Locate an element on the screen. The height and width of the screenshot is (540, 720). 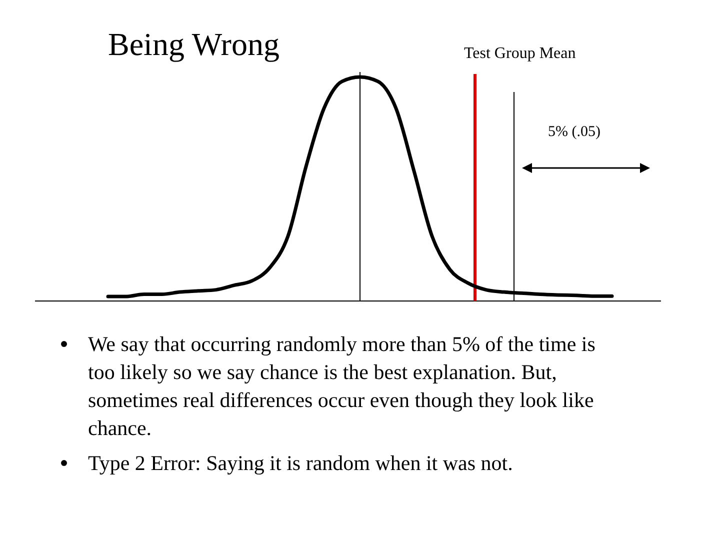
text: We say that occurring randomly more than 5% of the time is too likely so we say chance is the best explanation. But, sometimes real differences occur even though they look like chance. is located at coordinates (342, 386).